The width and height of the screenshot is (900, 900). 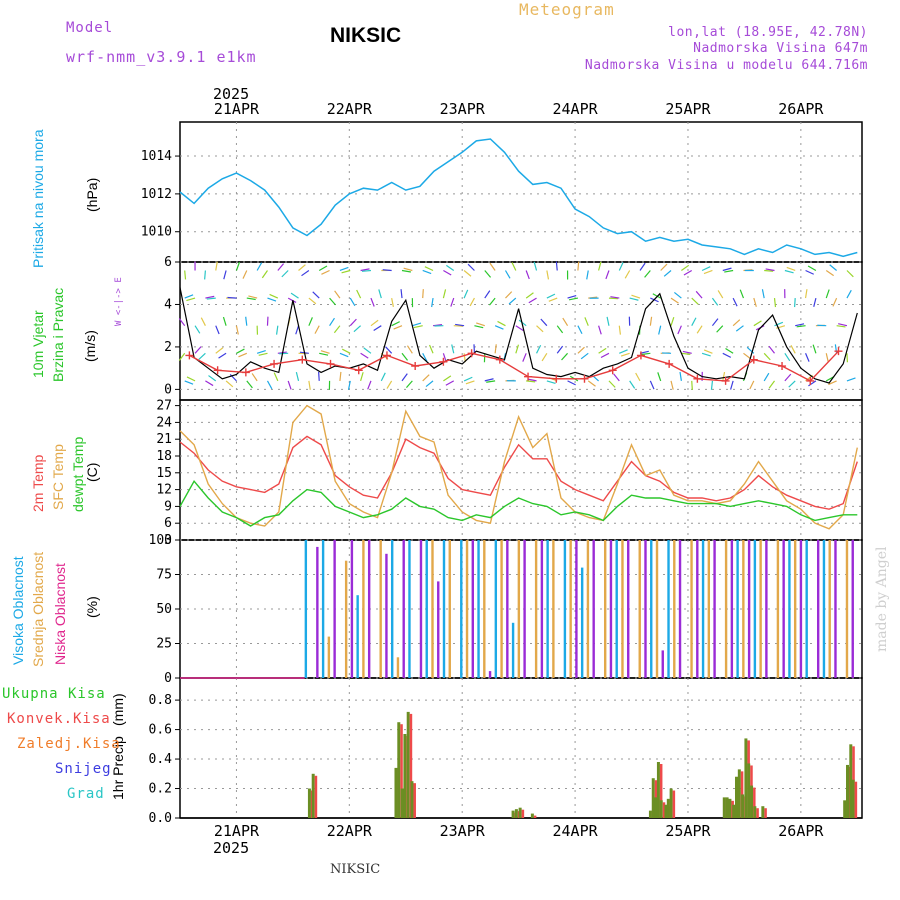 I want to click on day-label-bottom-3: 24APR, so click(x=576, y=831).